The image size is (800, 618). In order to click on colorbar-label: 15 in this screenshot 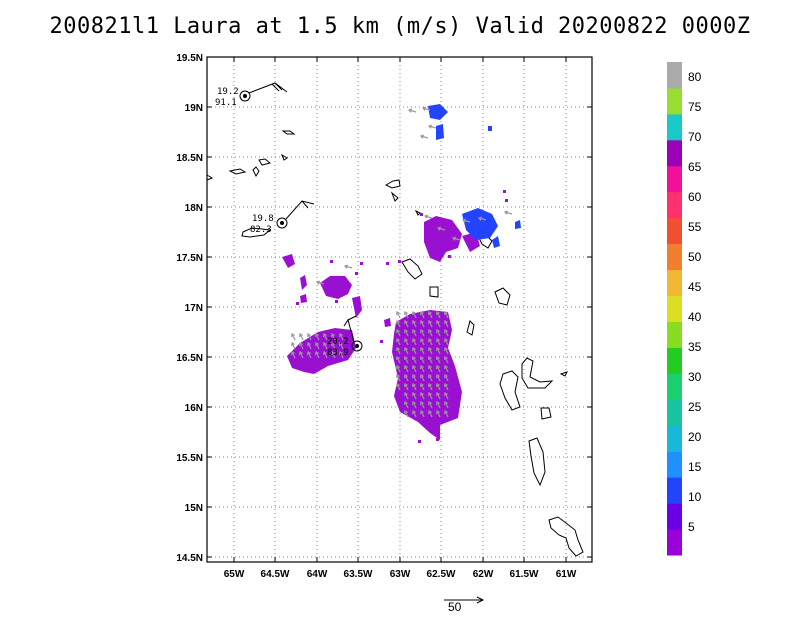, I will do `click(695, 467)`.